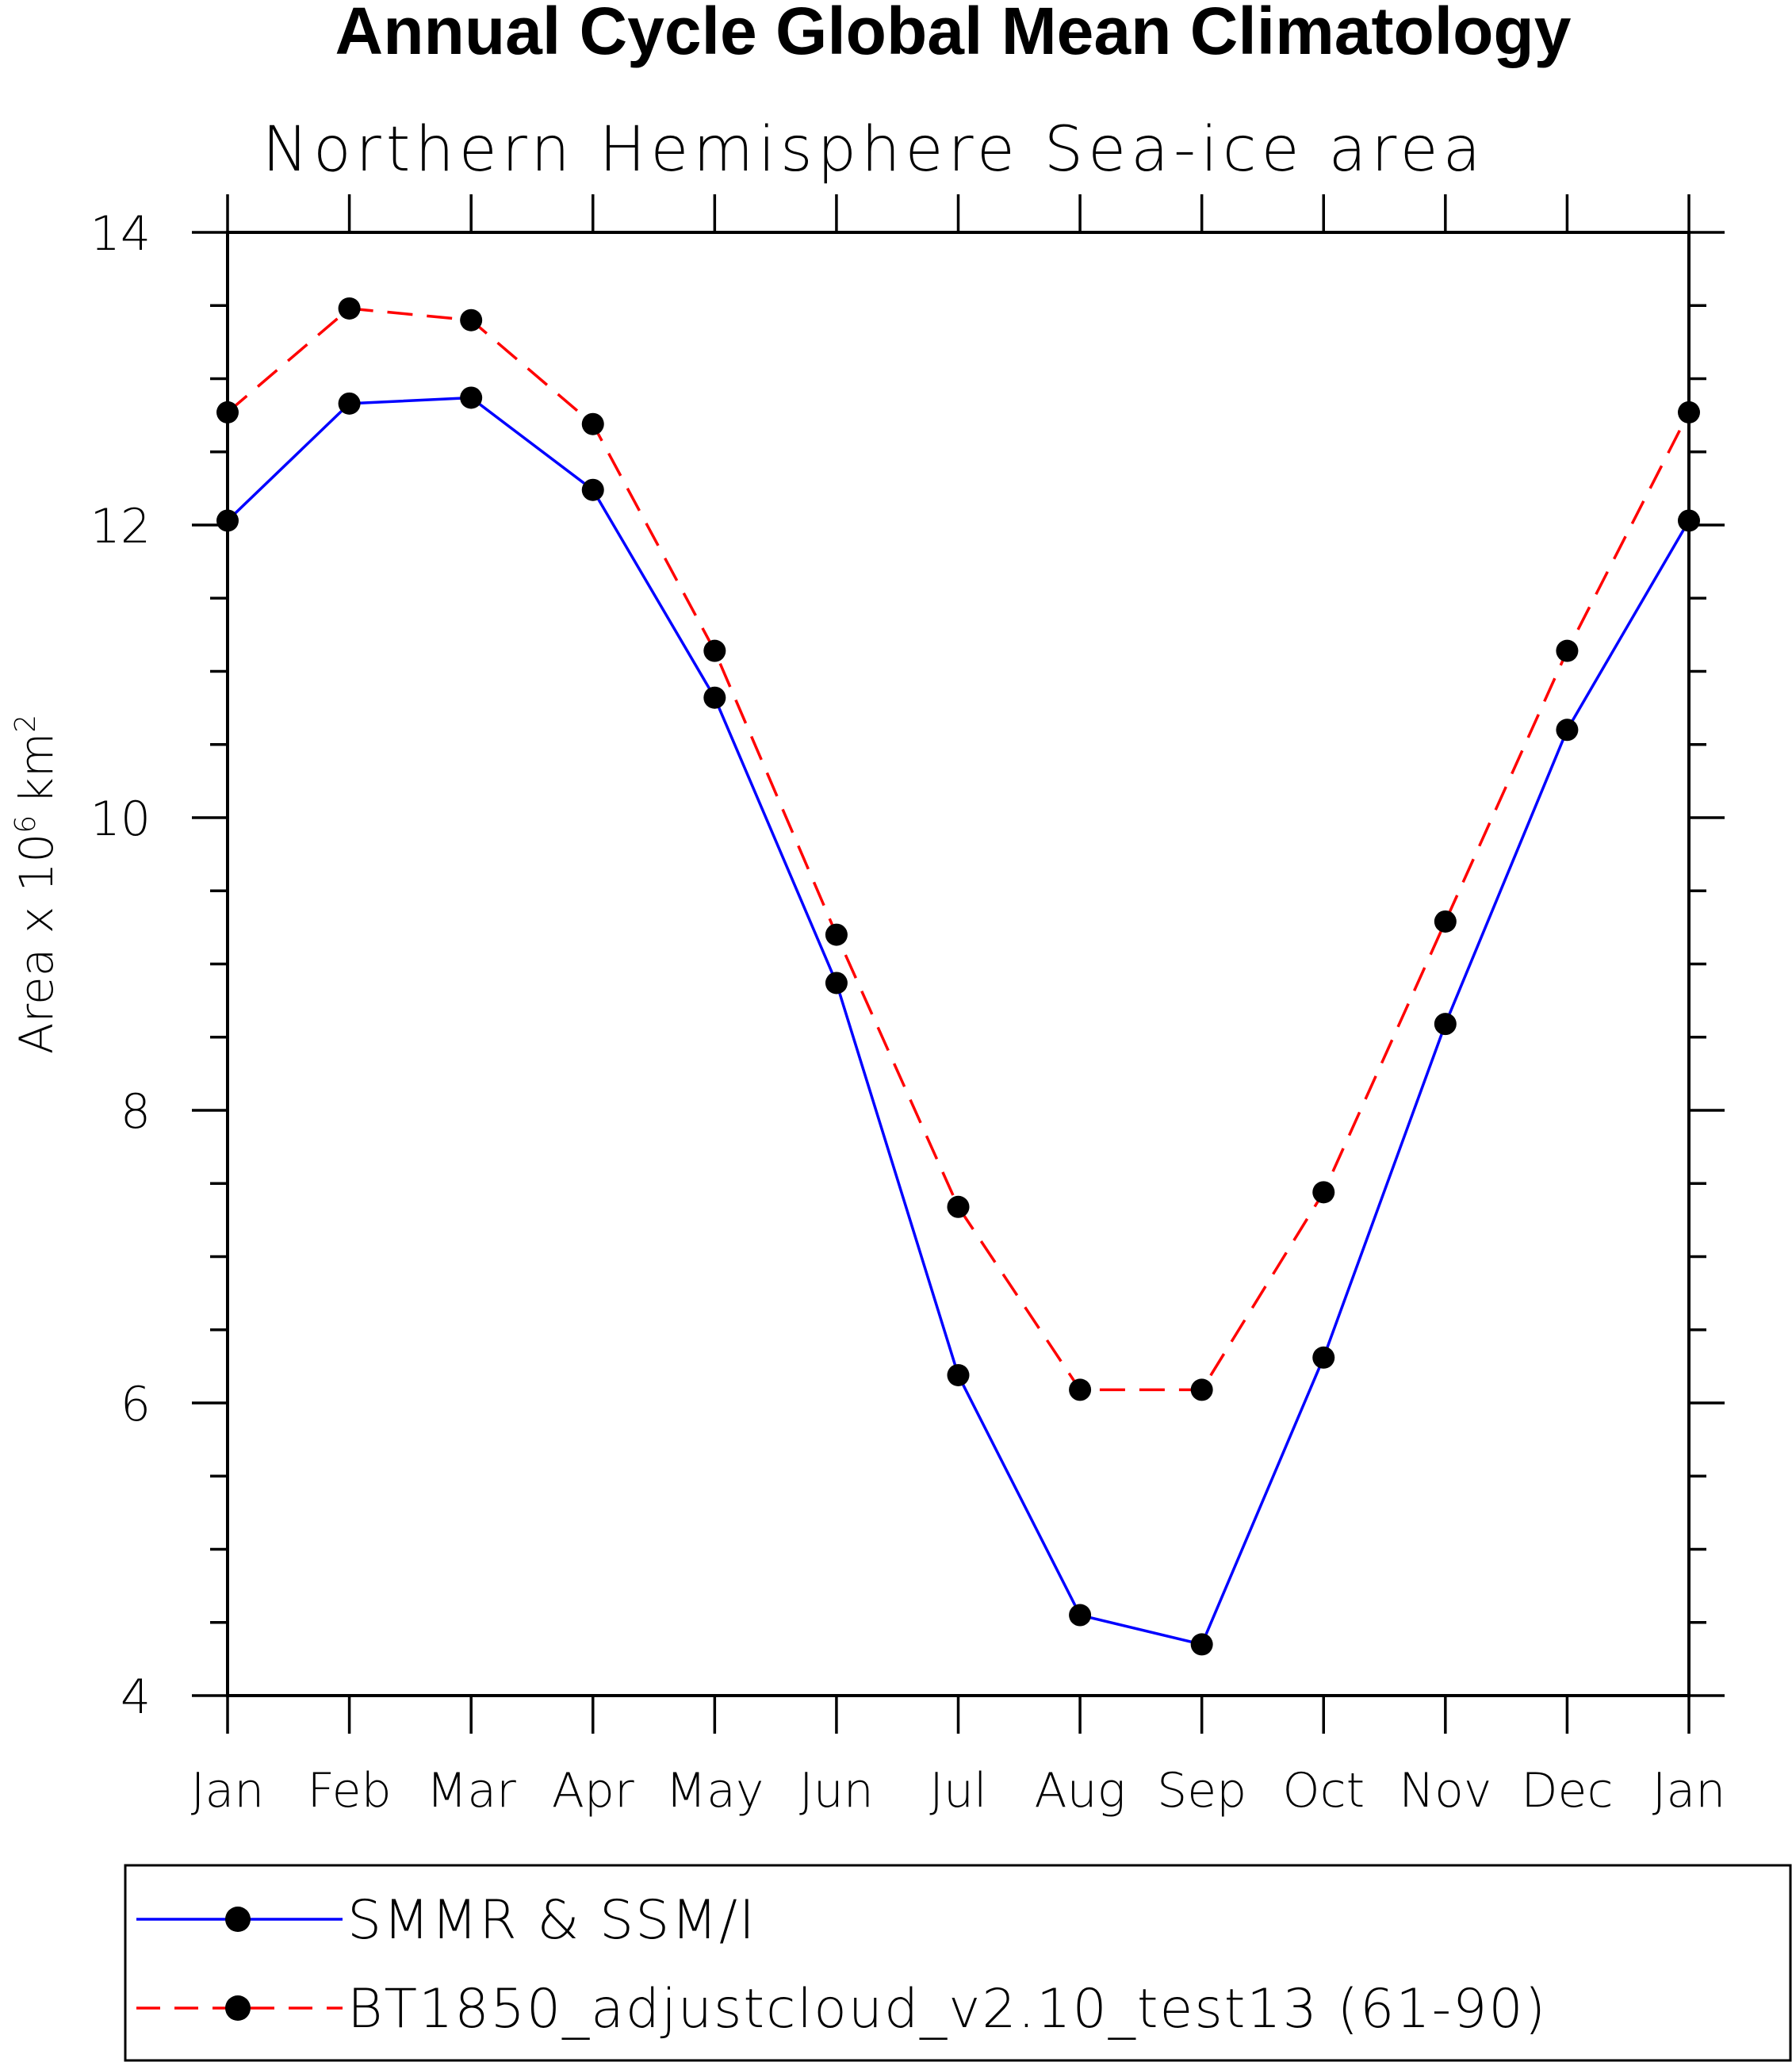  I want to click on y-tick-label: 12, so click(120, 526).